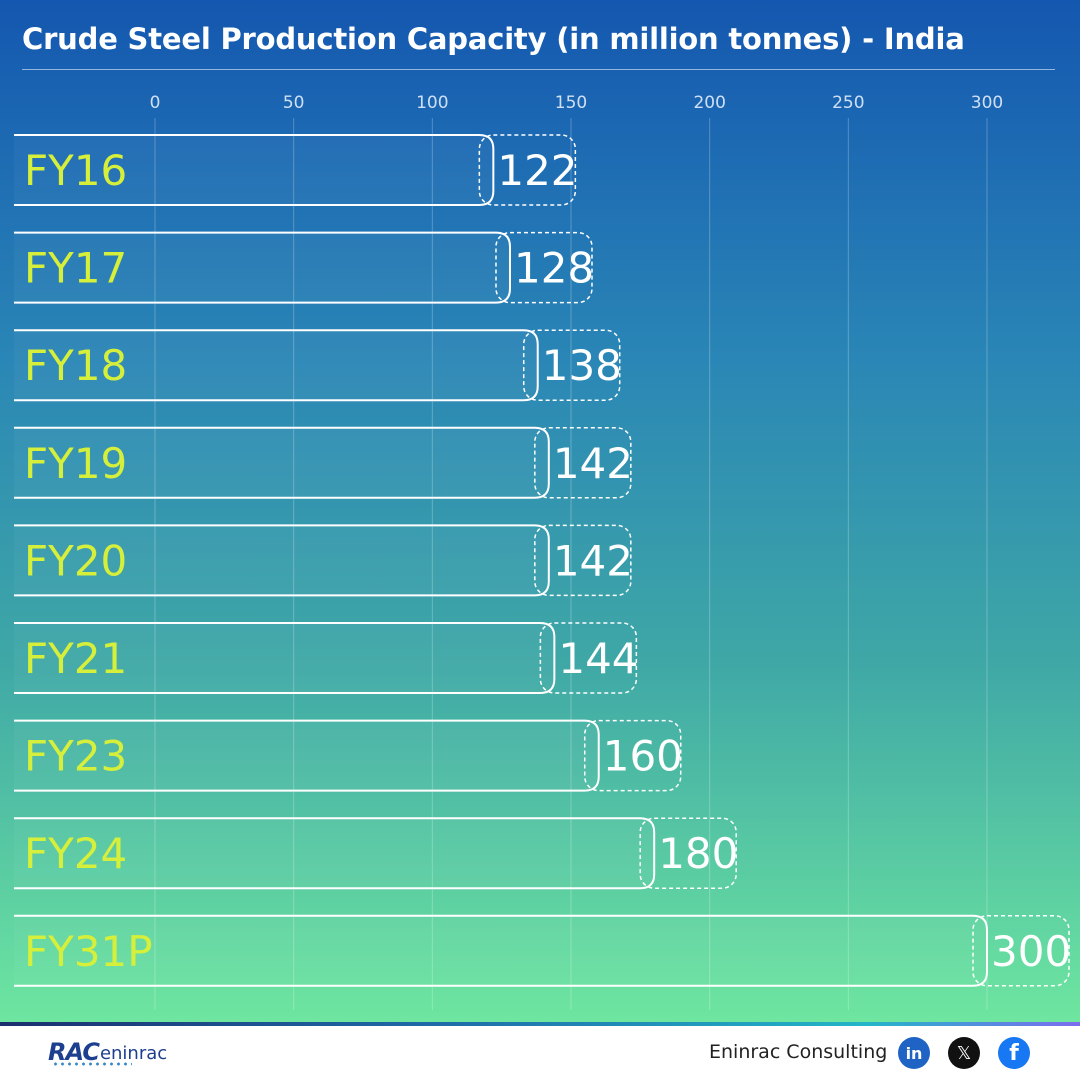 The image size is (1080, 1080). Describe the element at coordinates (75, 268) in the screenshot. I see `category-label: FY17` at that location.